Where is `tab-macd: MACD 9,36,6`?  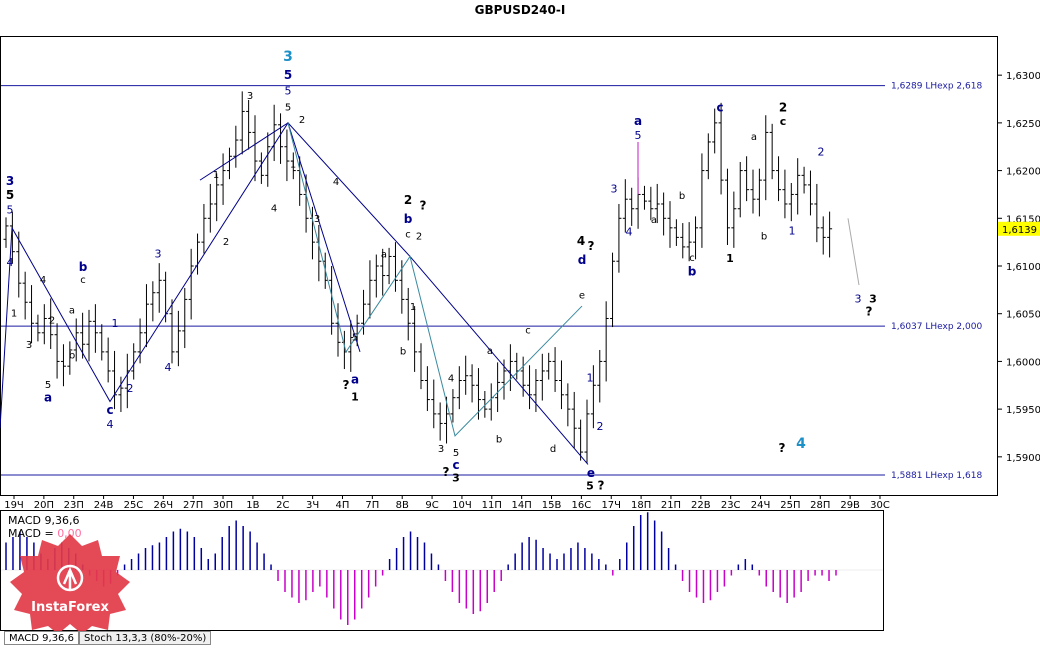
tab-macd: MACD 9,36,6 is located at coordinates (41, 638).